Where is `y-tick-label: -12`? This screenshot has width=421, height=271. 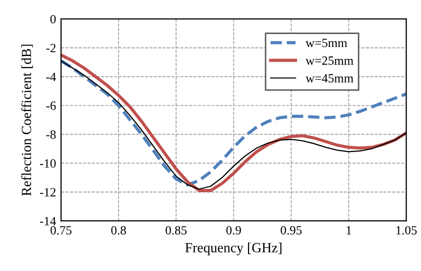
y-tick-label: -12 is located at coordinates (48, 192).